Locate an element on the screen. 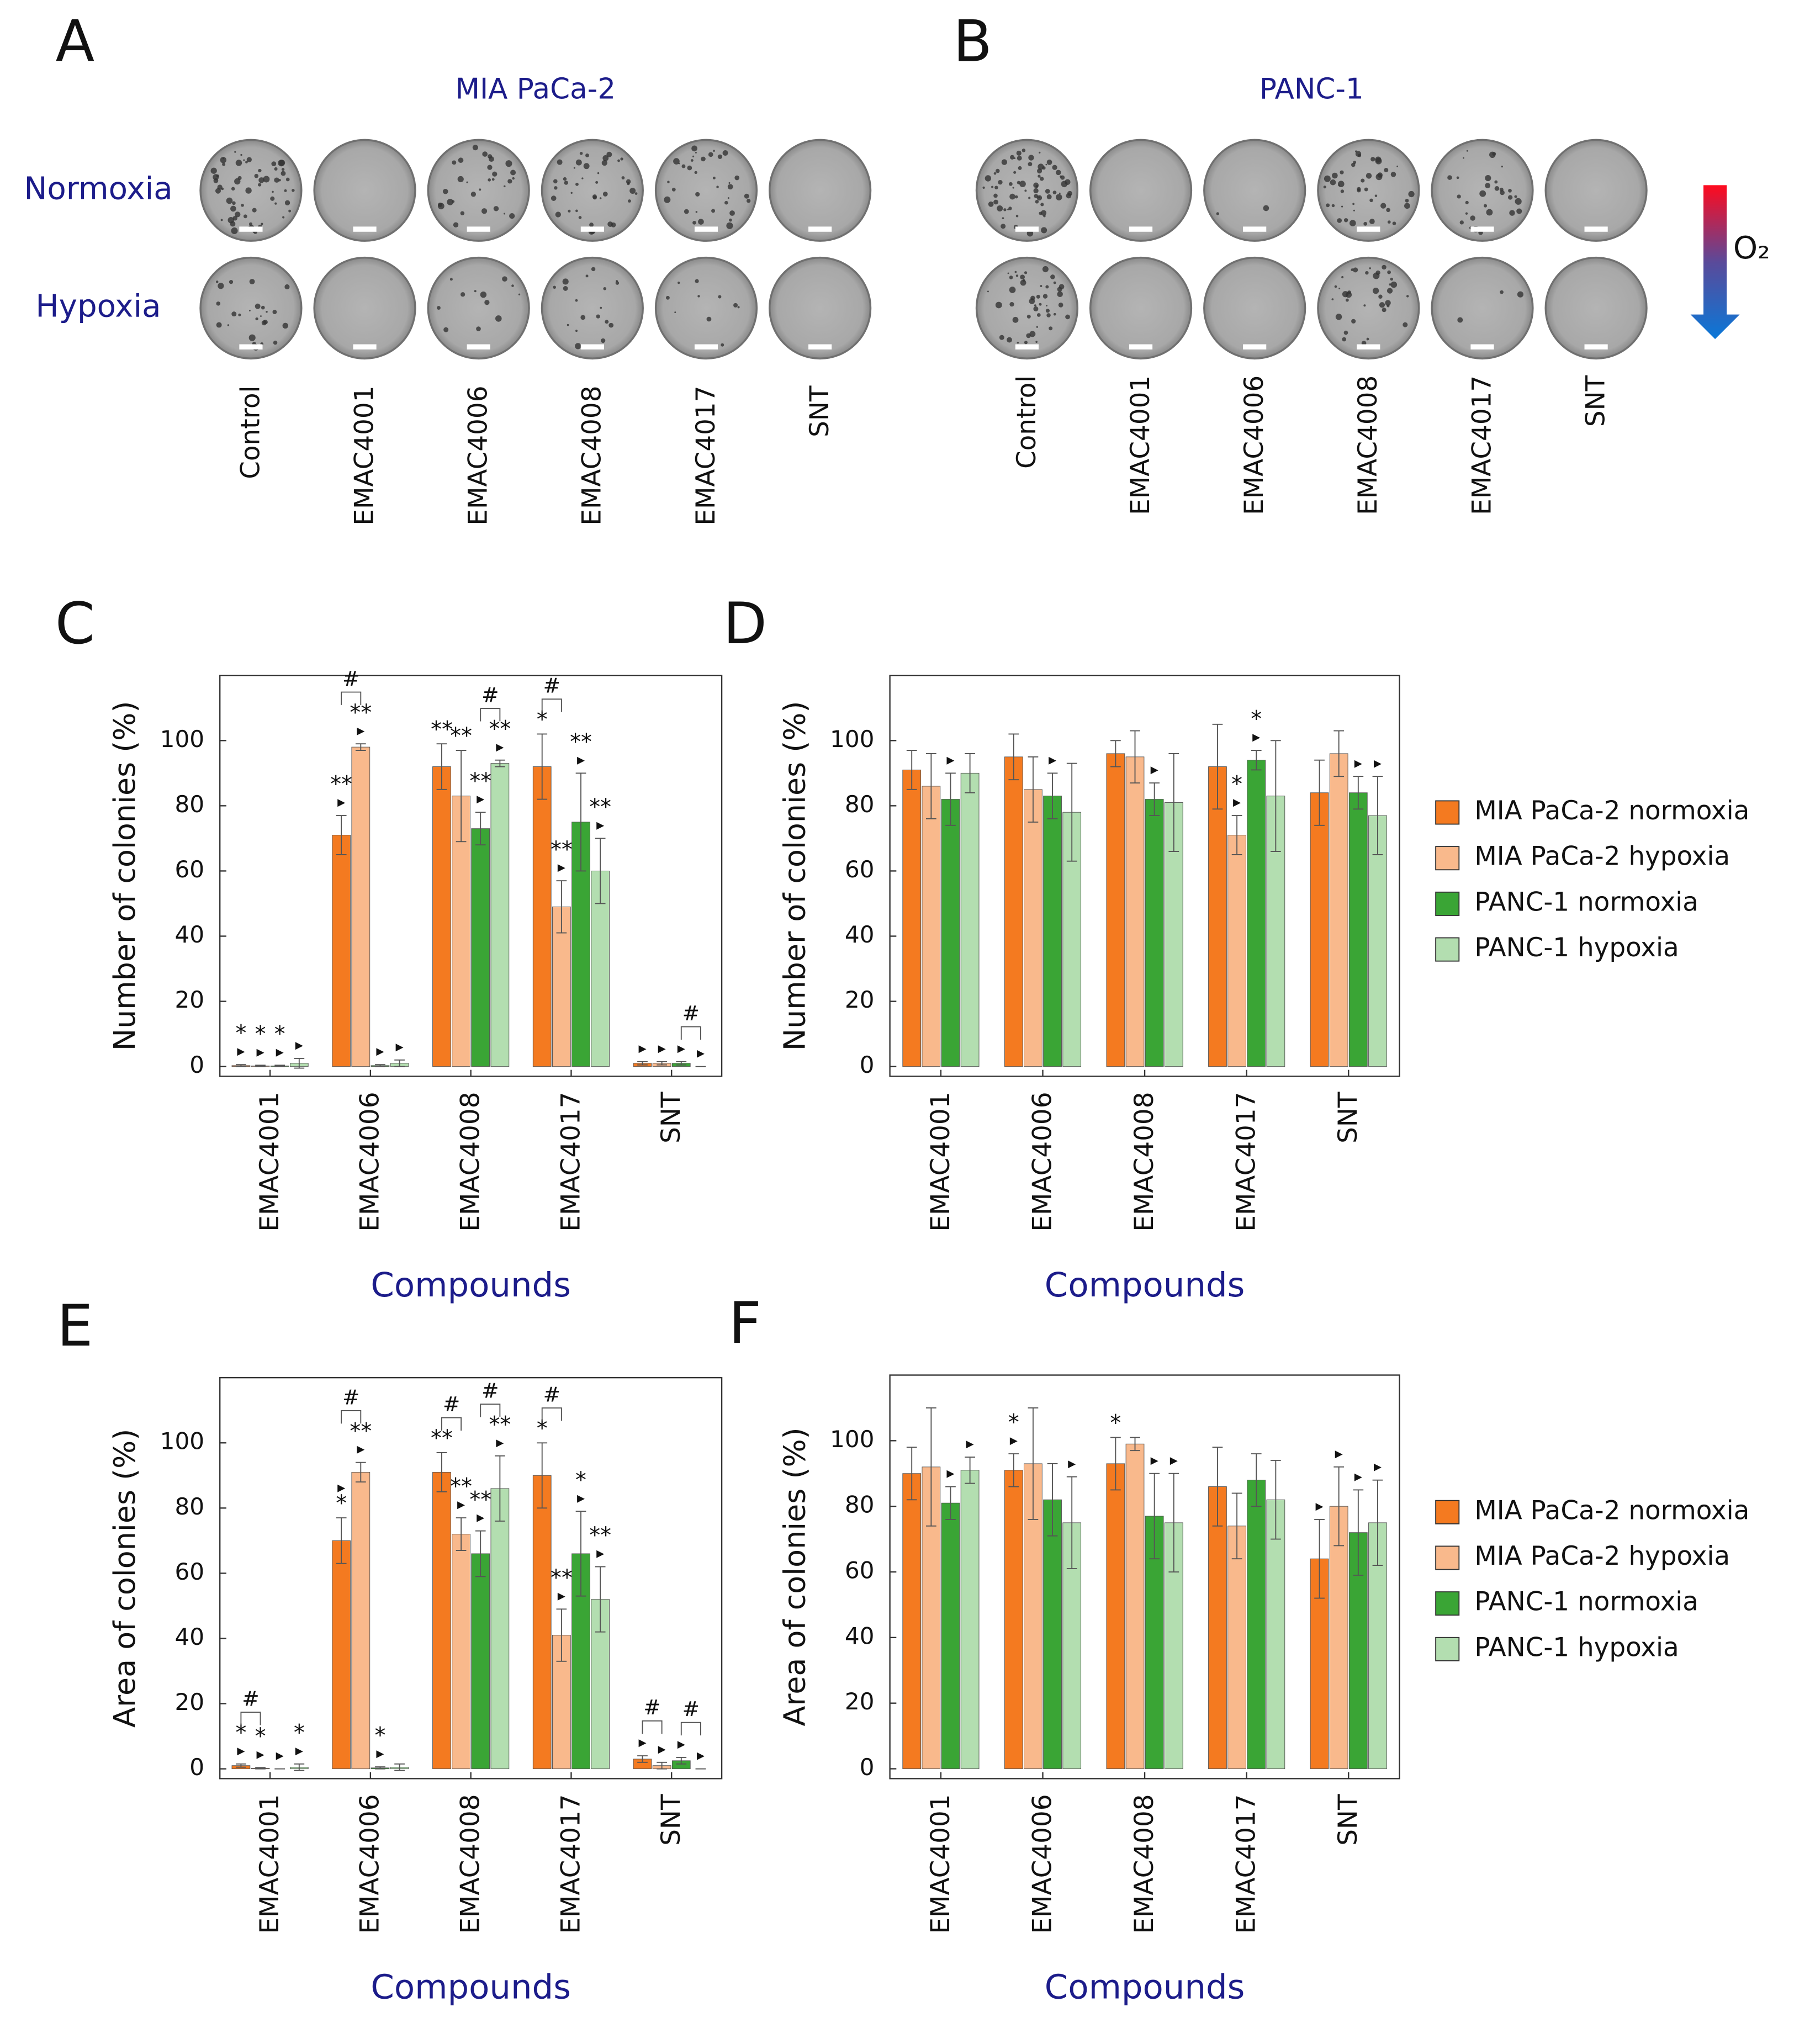  x-tick-label: EMAC4017 is located at coordinates (1247, 1161).